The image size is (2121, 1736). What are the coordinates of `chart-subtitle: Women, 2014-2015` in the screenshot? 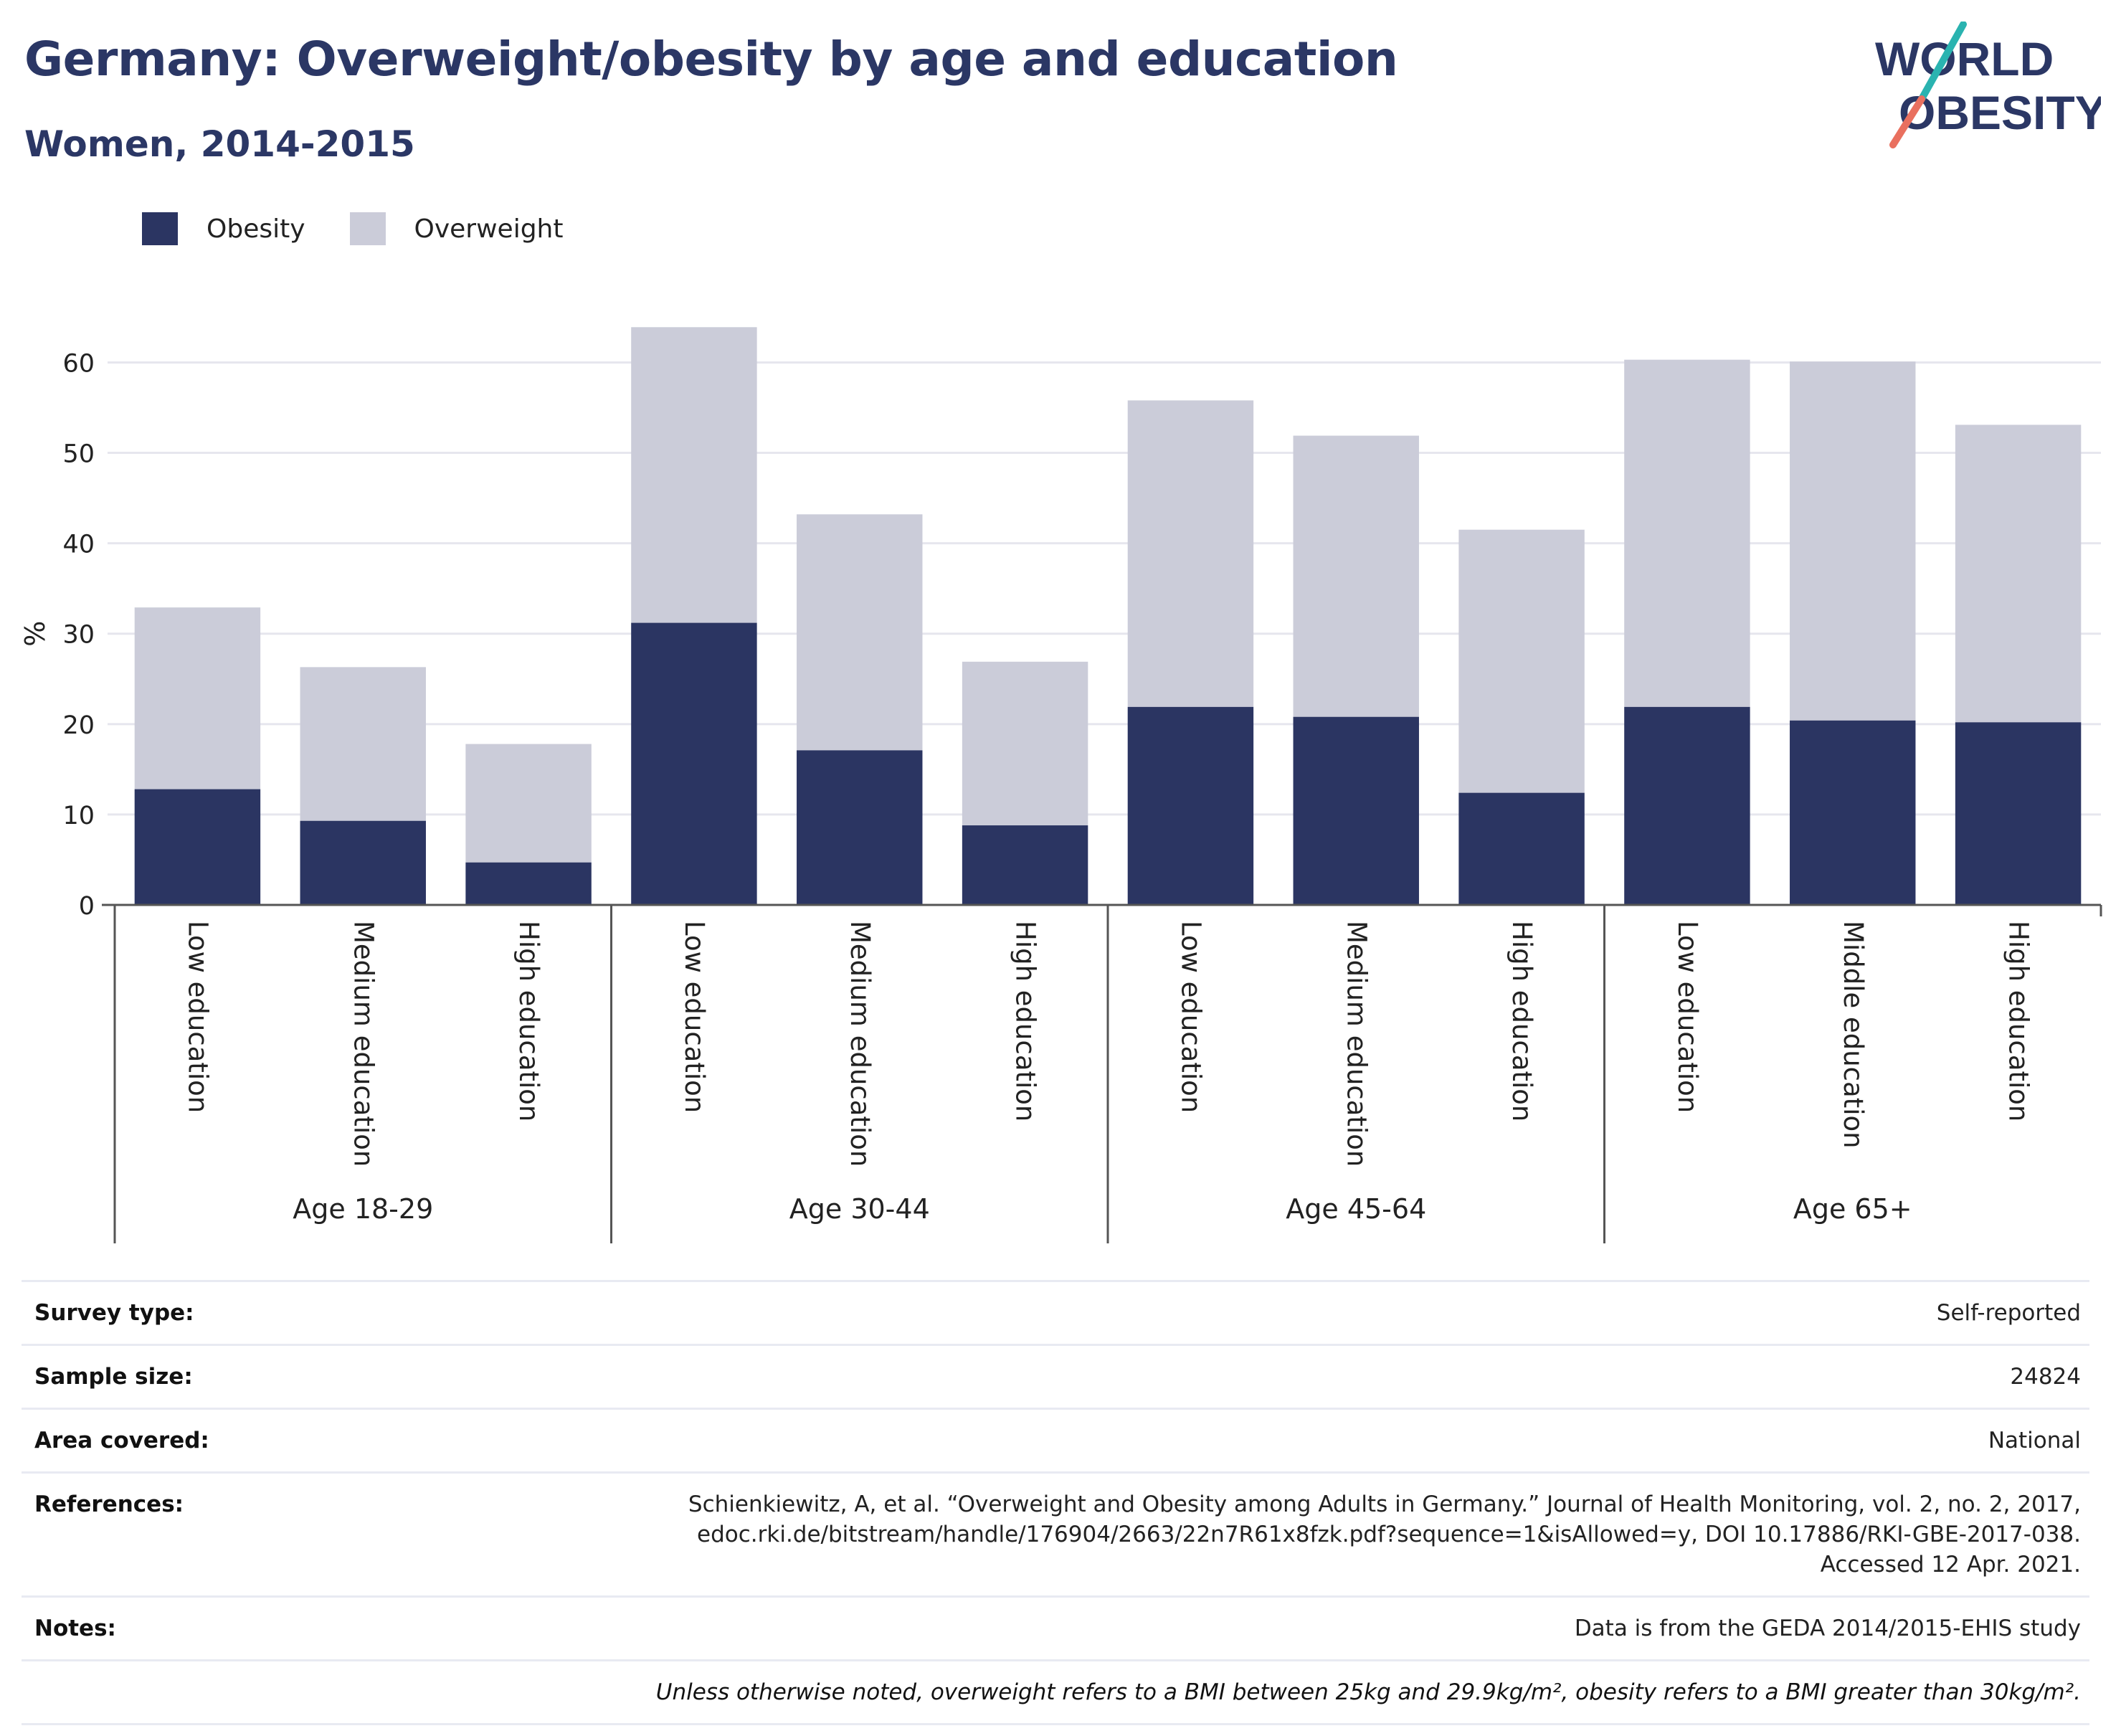 It's located at (219, 144).